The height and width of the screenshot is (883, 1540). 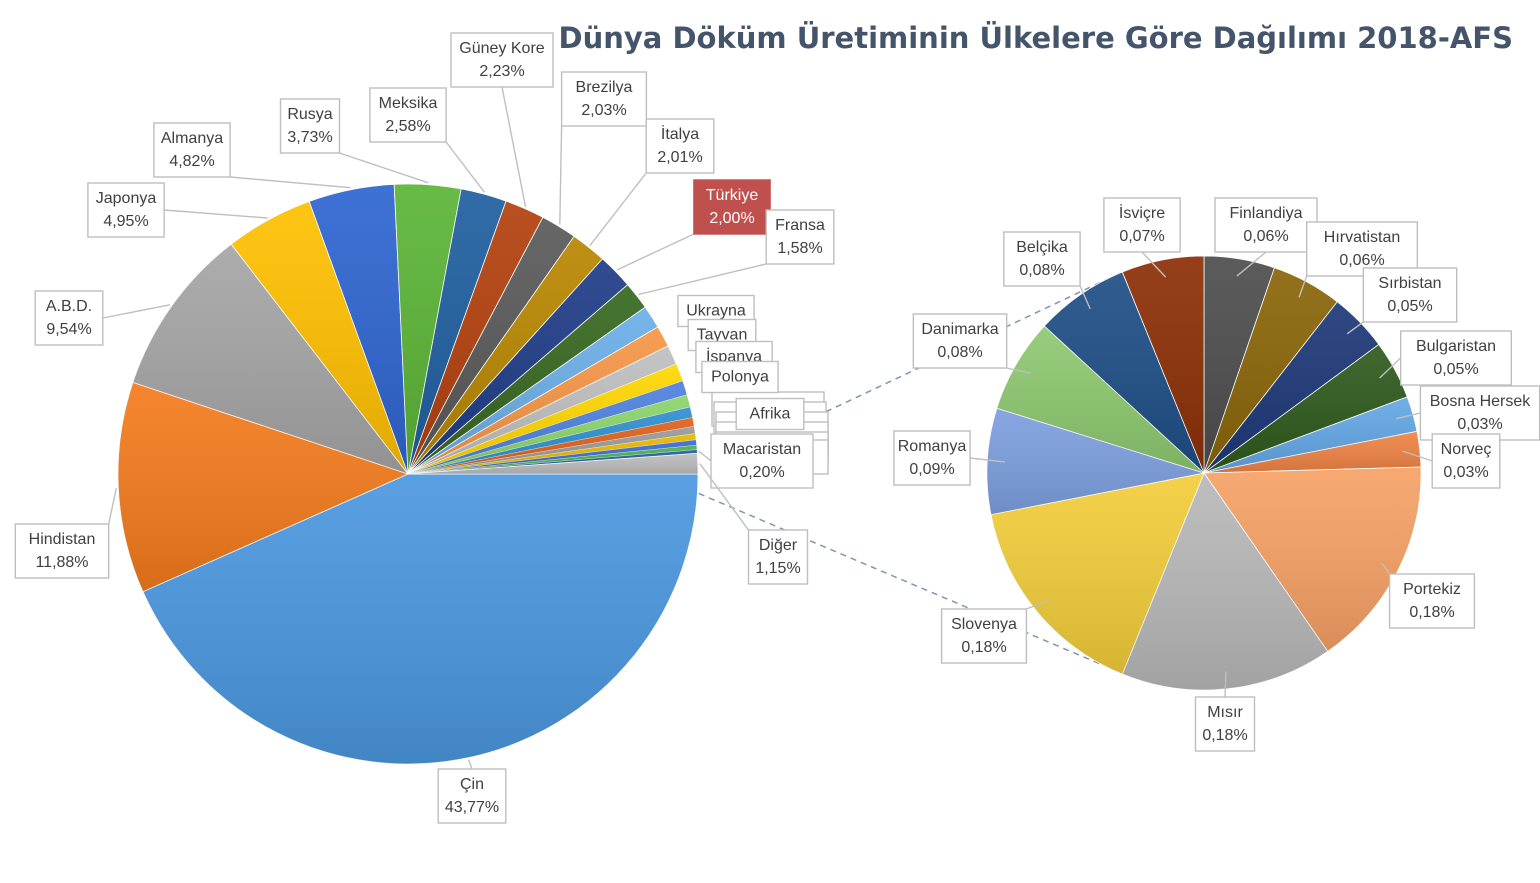 What do you see at coordinates (959, 352) in the screenshot?
I see `label-value: 0,08%` at bounding box center [959, 352].